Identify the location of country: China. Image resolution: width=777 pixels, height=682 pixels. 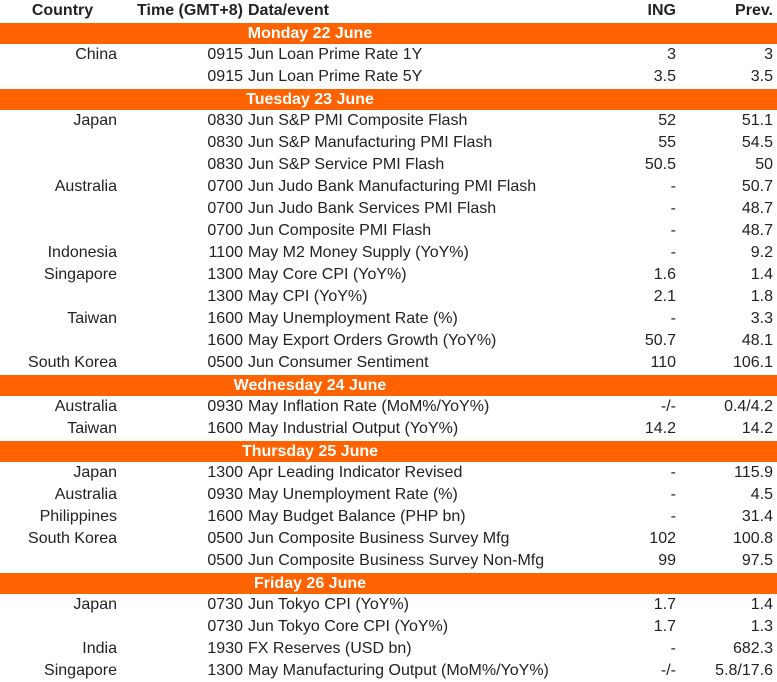
(96, 54).